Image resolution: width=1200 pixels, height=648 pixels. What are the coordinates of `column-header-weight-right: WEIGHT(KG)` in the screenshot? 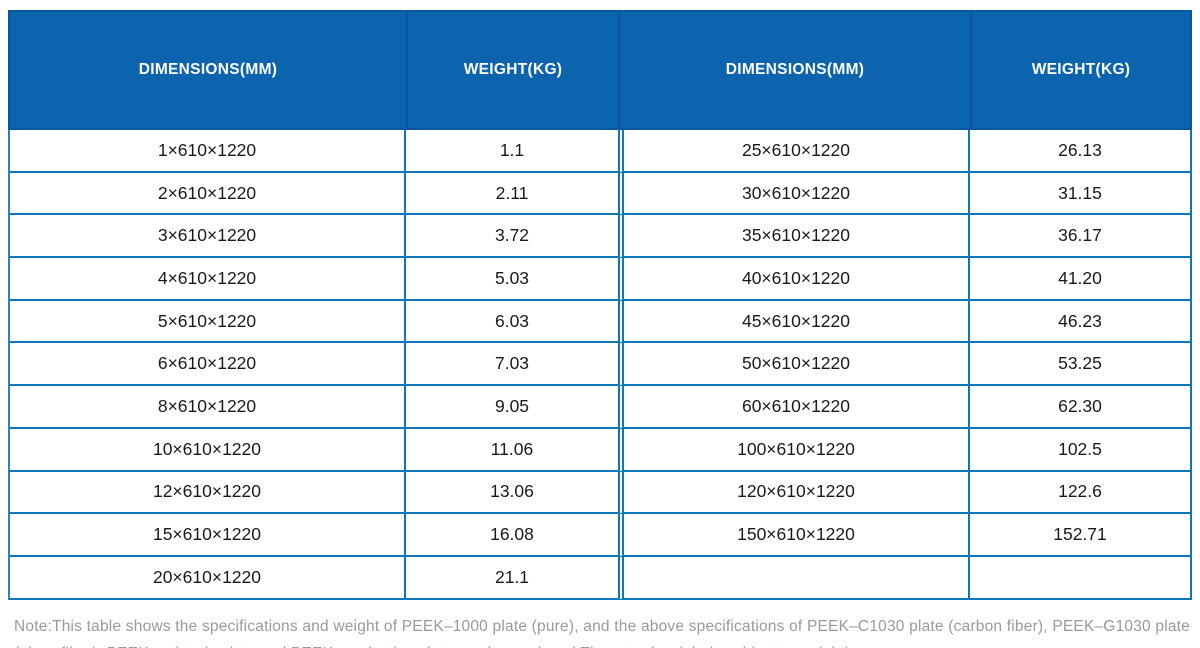 It's located at (1081, 70).